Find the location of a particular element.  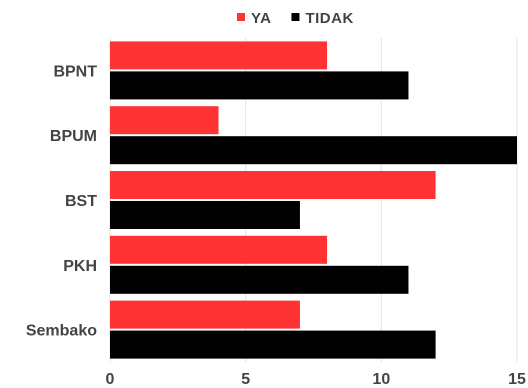

x-tick-label: 15 is located at coordinates (517, 379).